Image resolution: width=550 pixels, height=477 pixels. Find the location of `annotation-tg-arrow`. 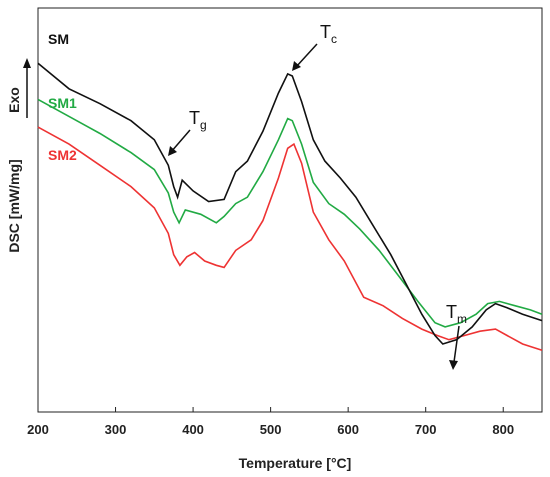

annotation-tg-arrow is located at coordinates (180, 141).